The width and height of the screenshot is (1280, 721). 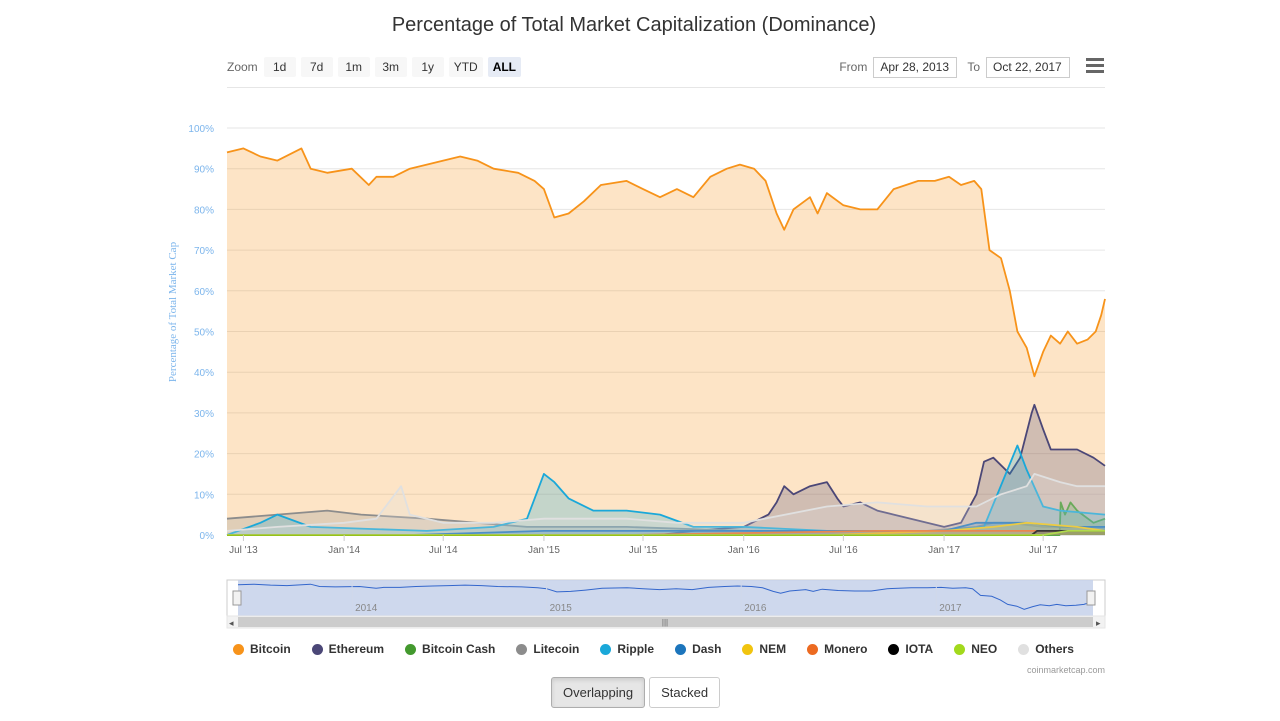 I want to click on series-line-bitcoin-cash, so click(x=666, y=518).